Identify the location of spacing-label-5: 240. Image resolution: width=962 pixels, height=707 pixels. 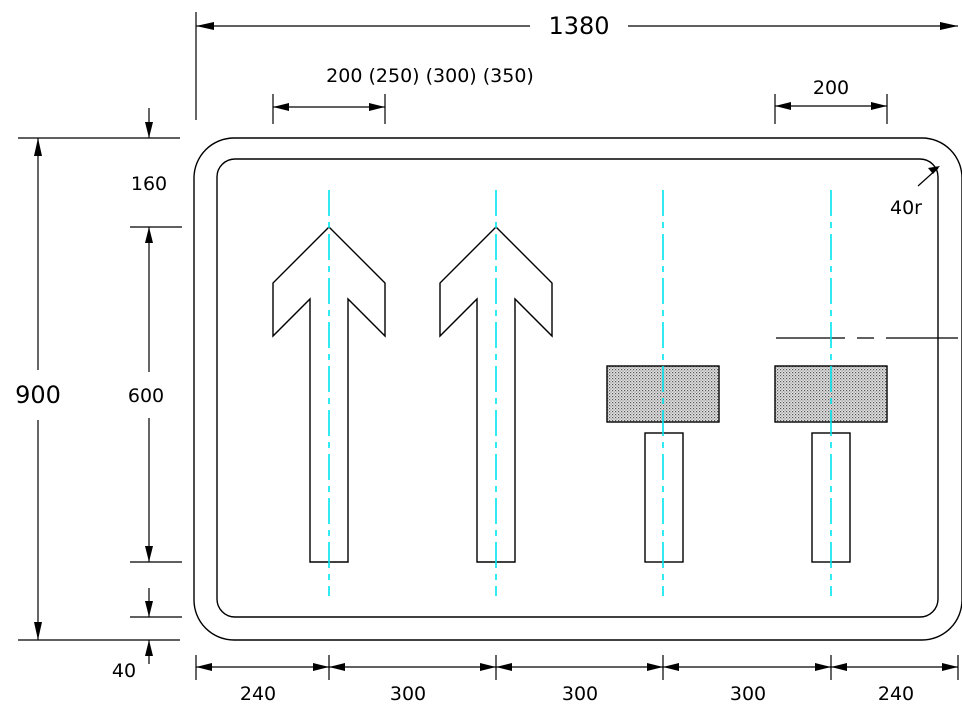
(896, 694).